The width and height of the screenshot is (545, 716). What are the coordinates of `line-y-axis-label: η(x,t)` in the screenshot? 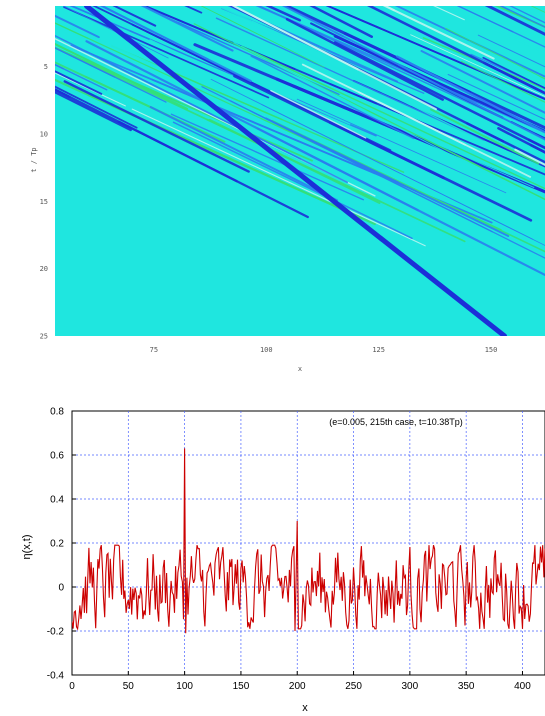 It's located at (27, 546).